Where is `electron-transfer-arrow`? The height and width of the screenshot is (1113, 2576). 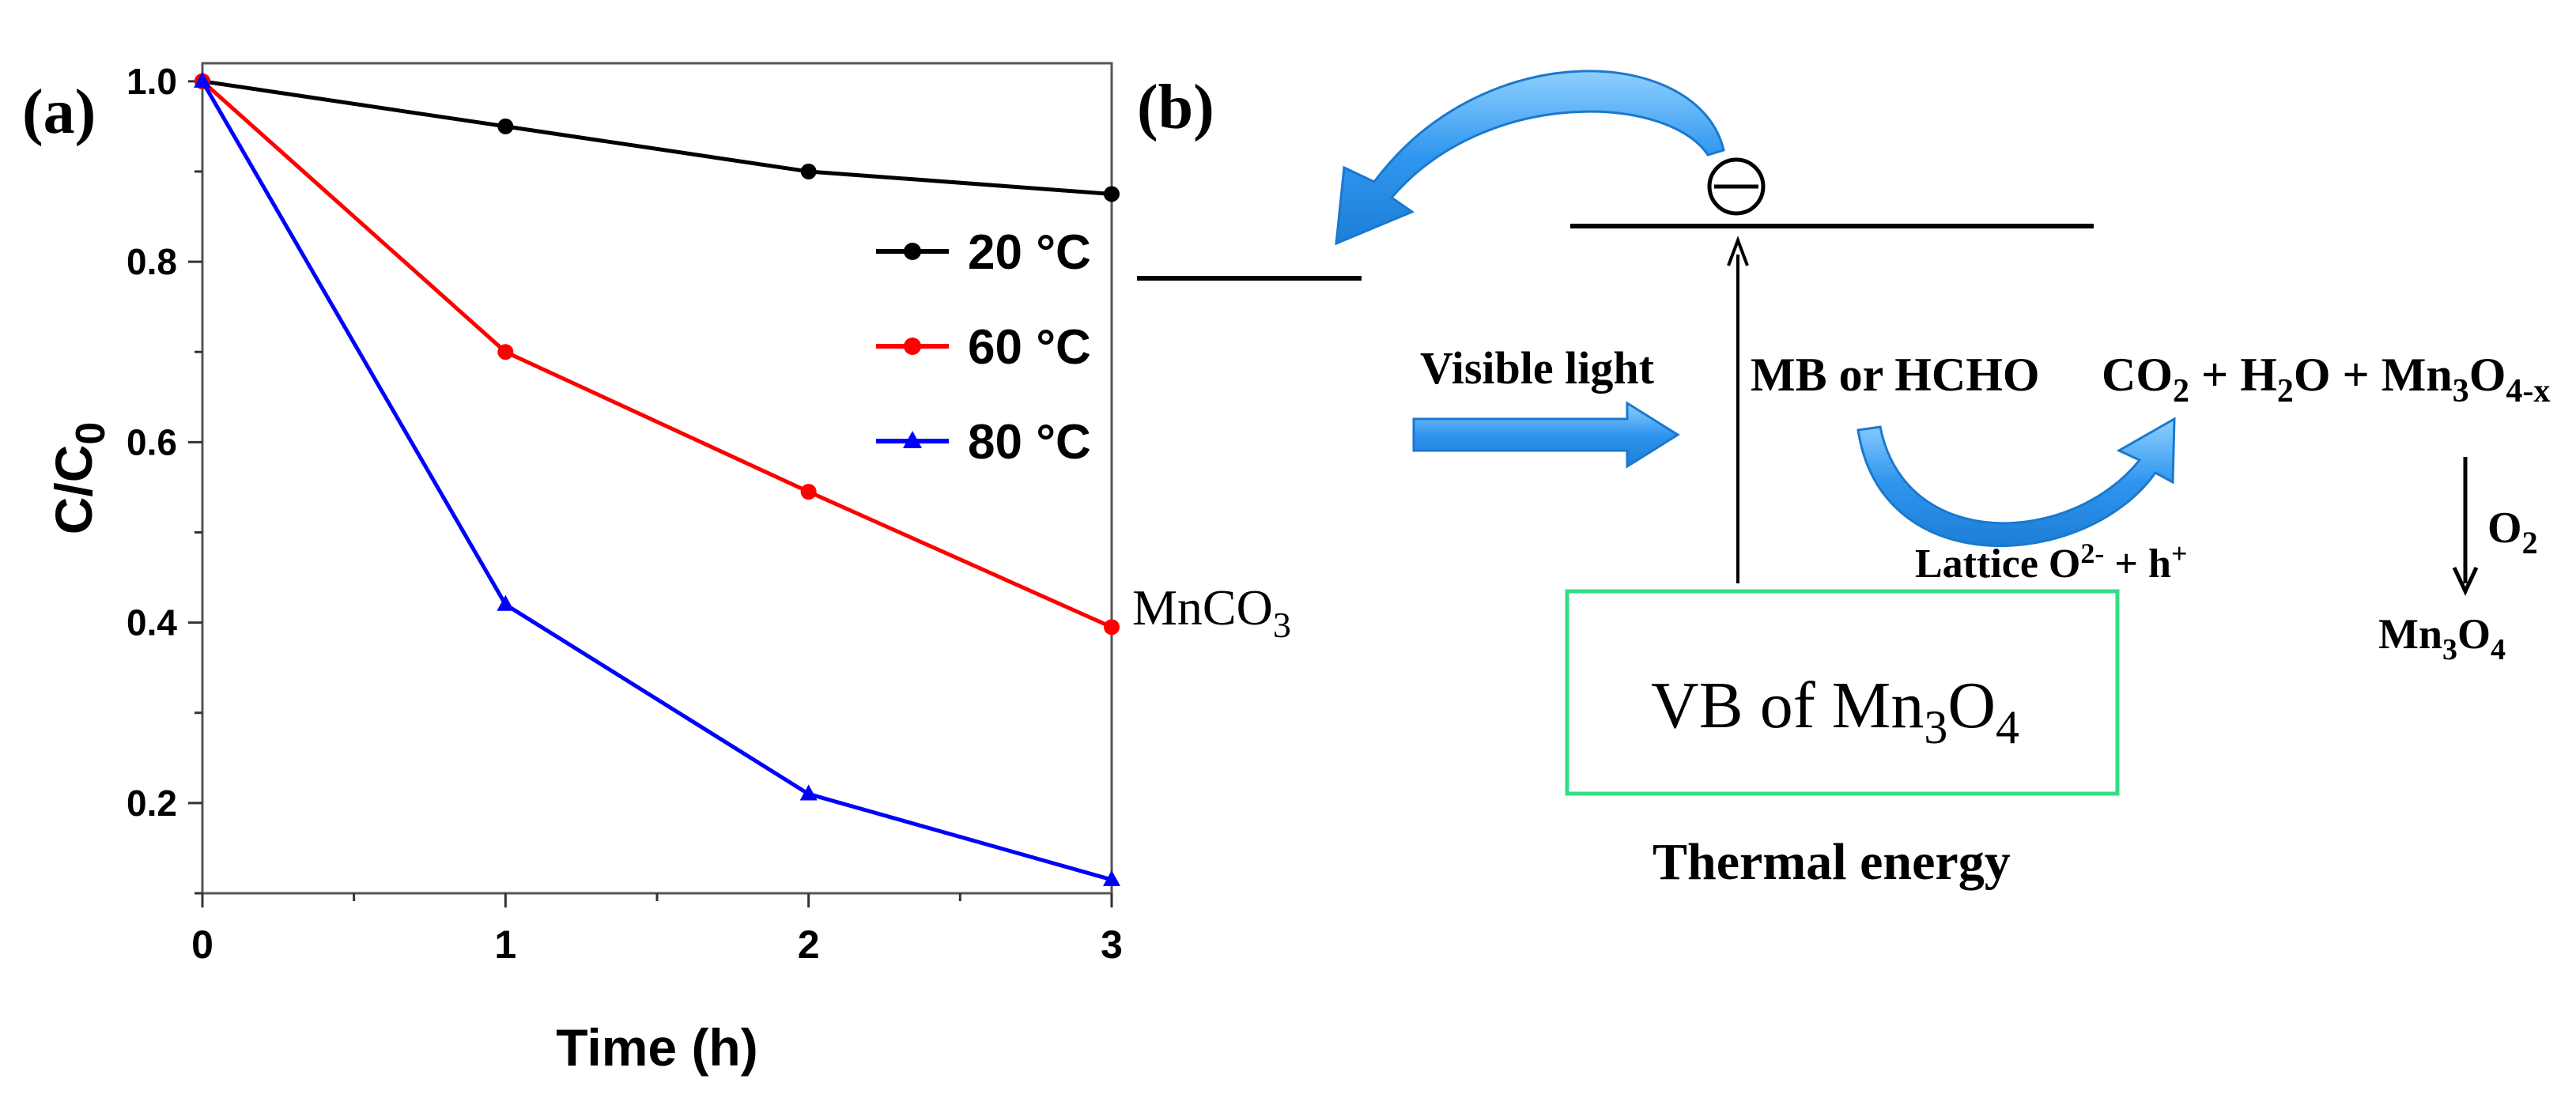 electron-transfer-arrow is located at coordinates (1530, 158).